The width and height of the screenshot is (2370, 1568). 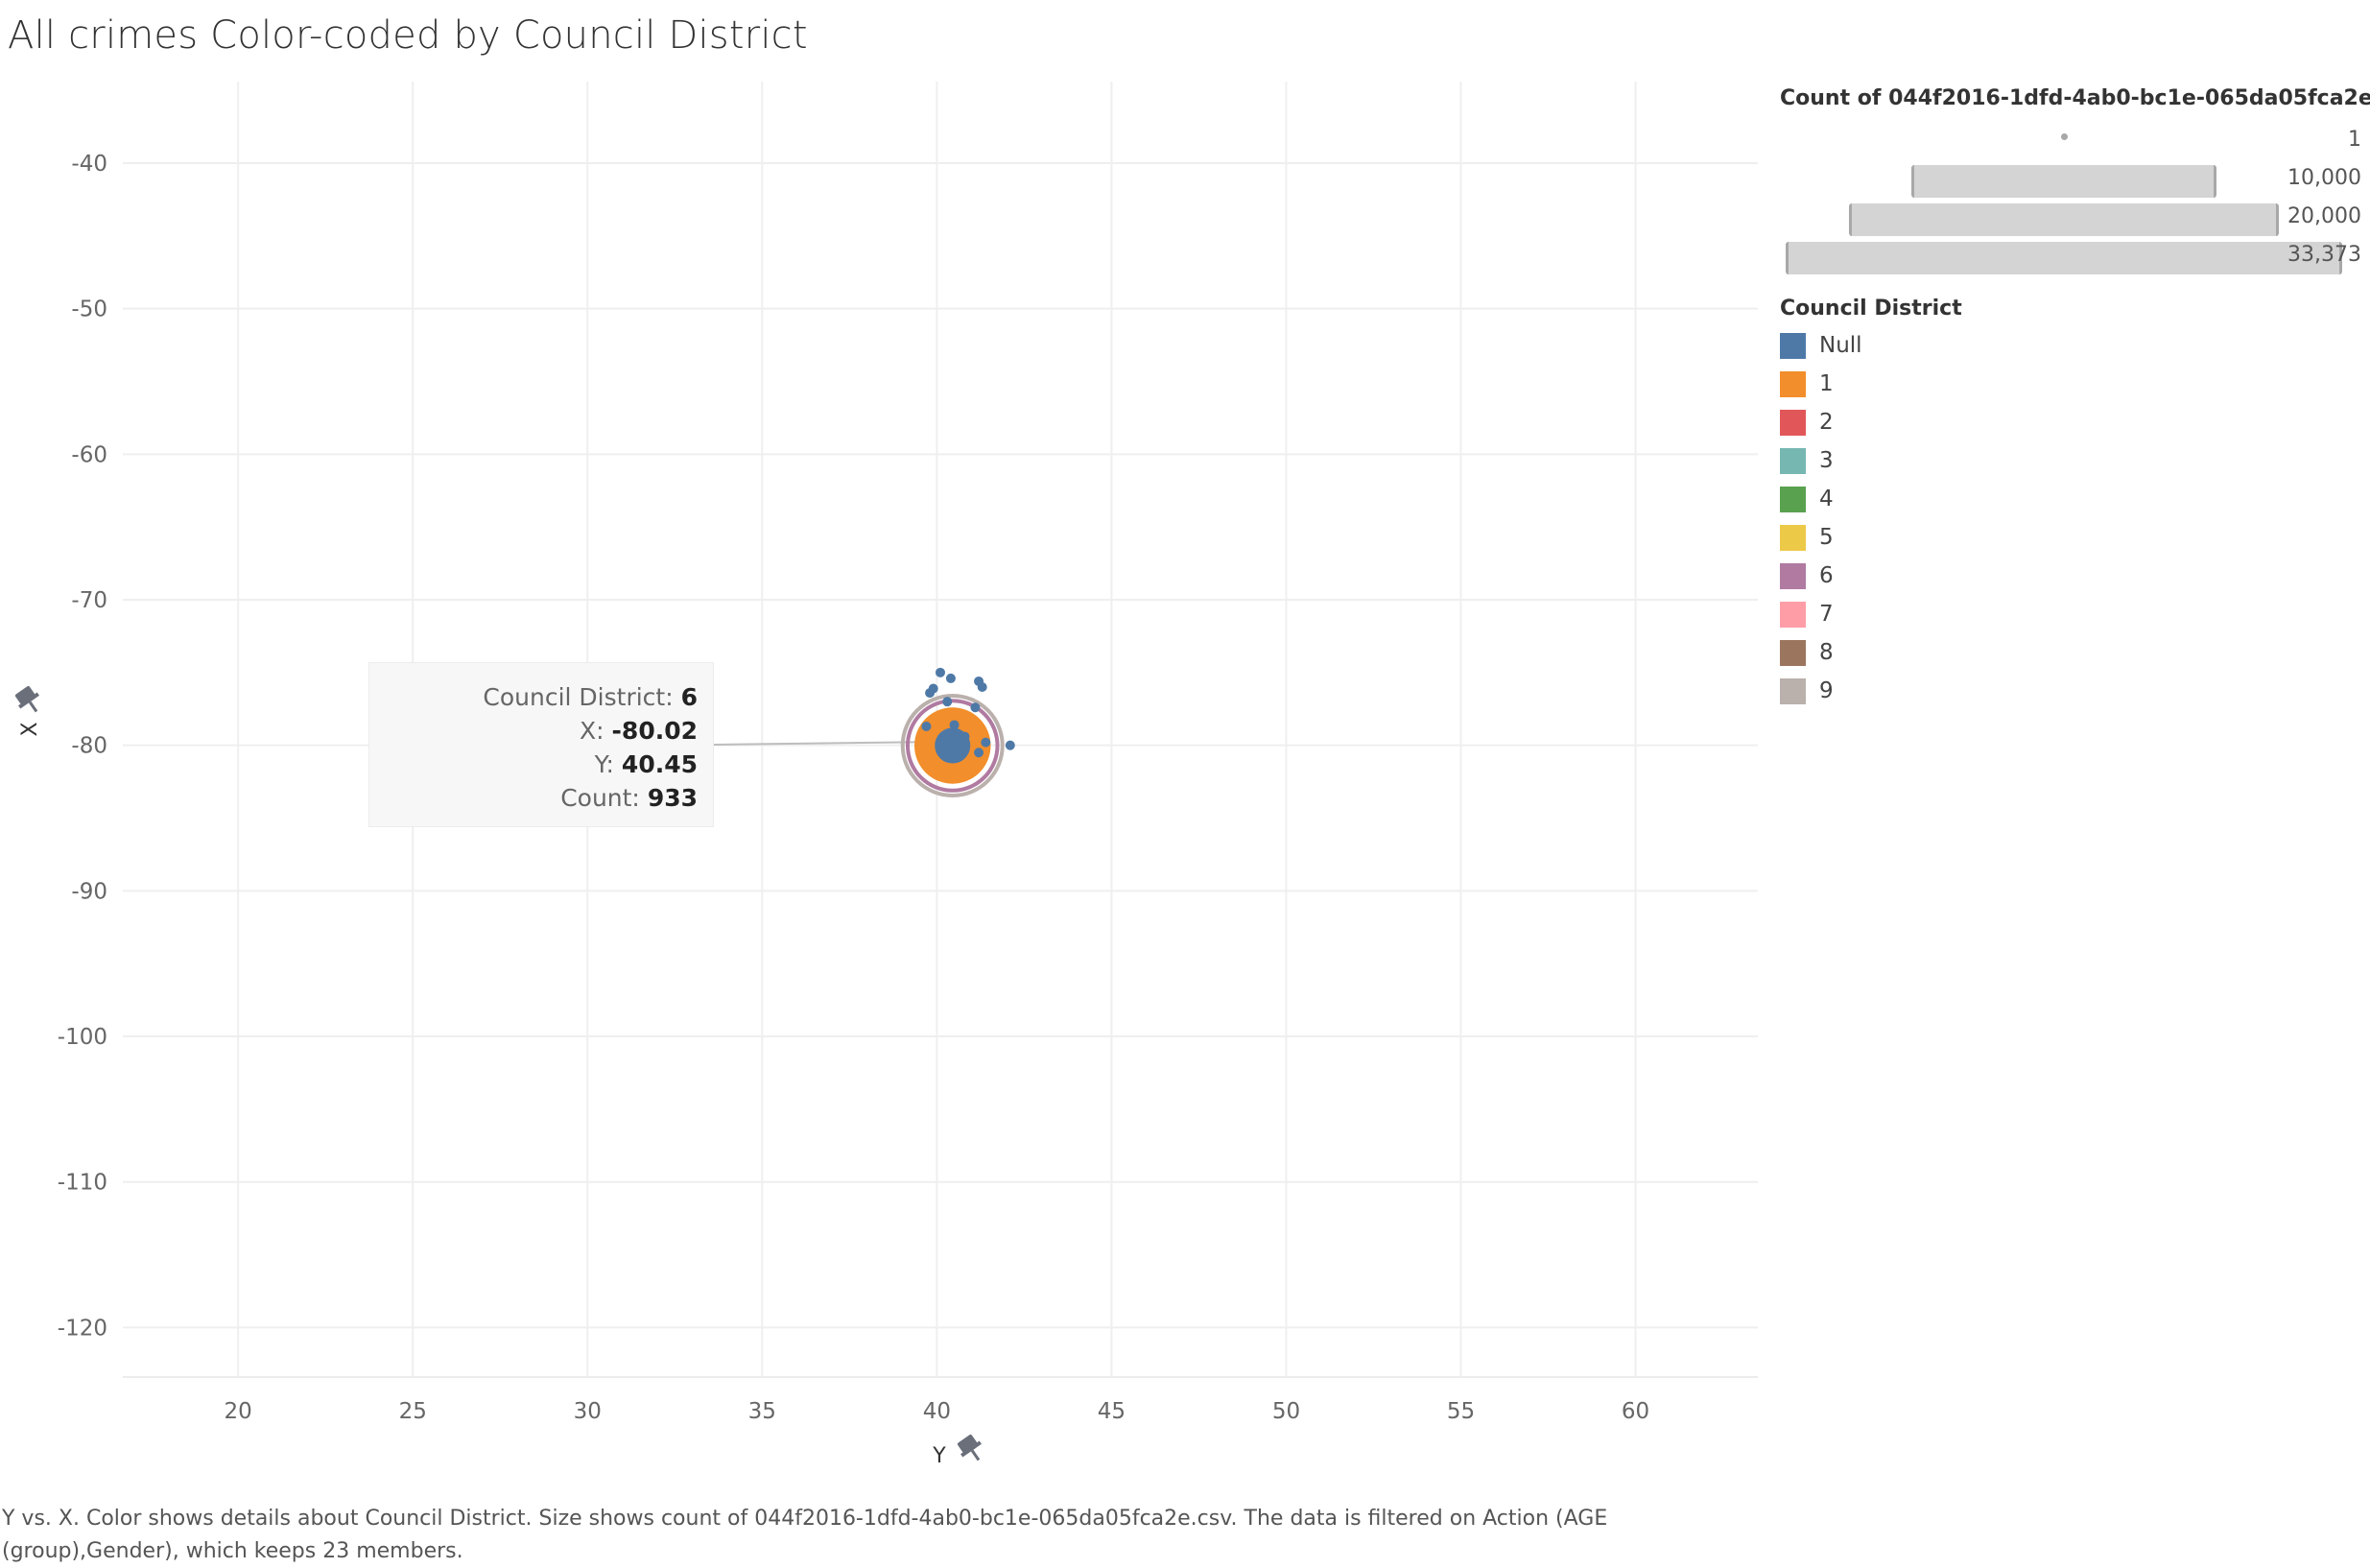 I want to click on color-legend: Null 1 2 3 4 5 6 7 8 9, so click(x=2073, y=518).